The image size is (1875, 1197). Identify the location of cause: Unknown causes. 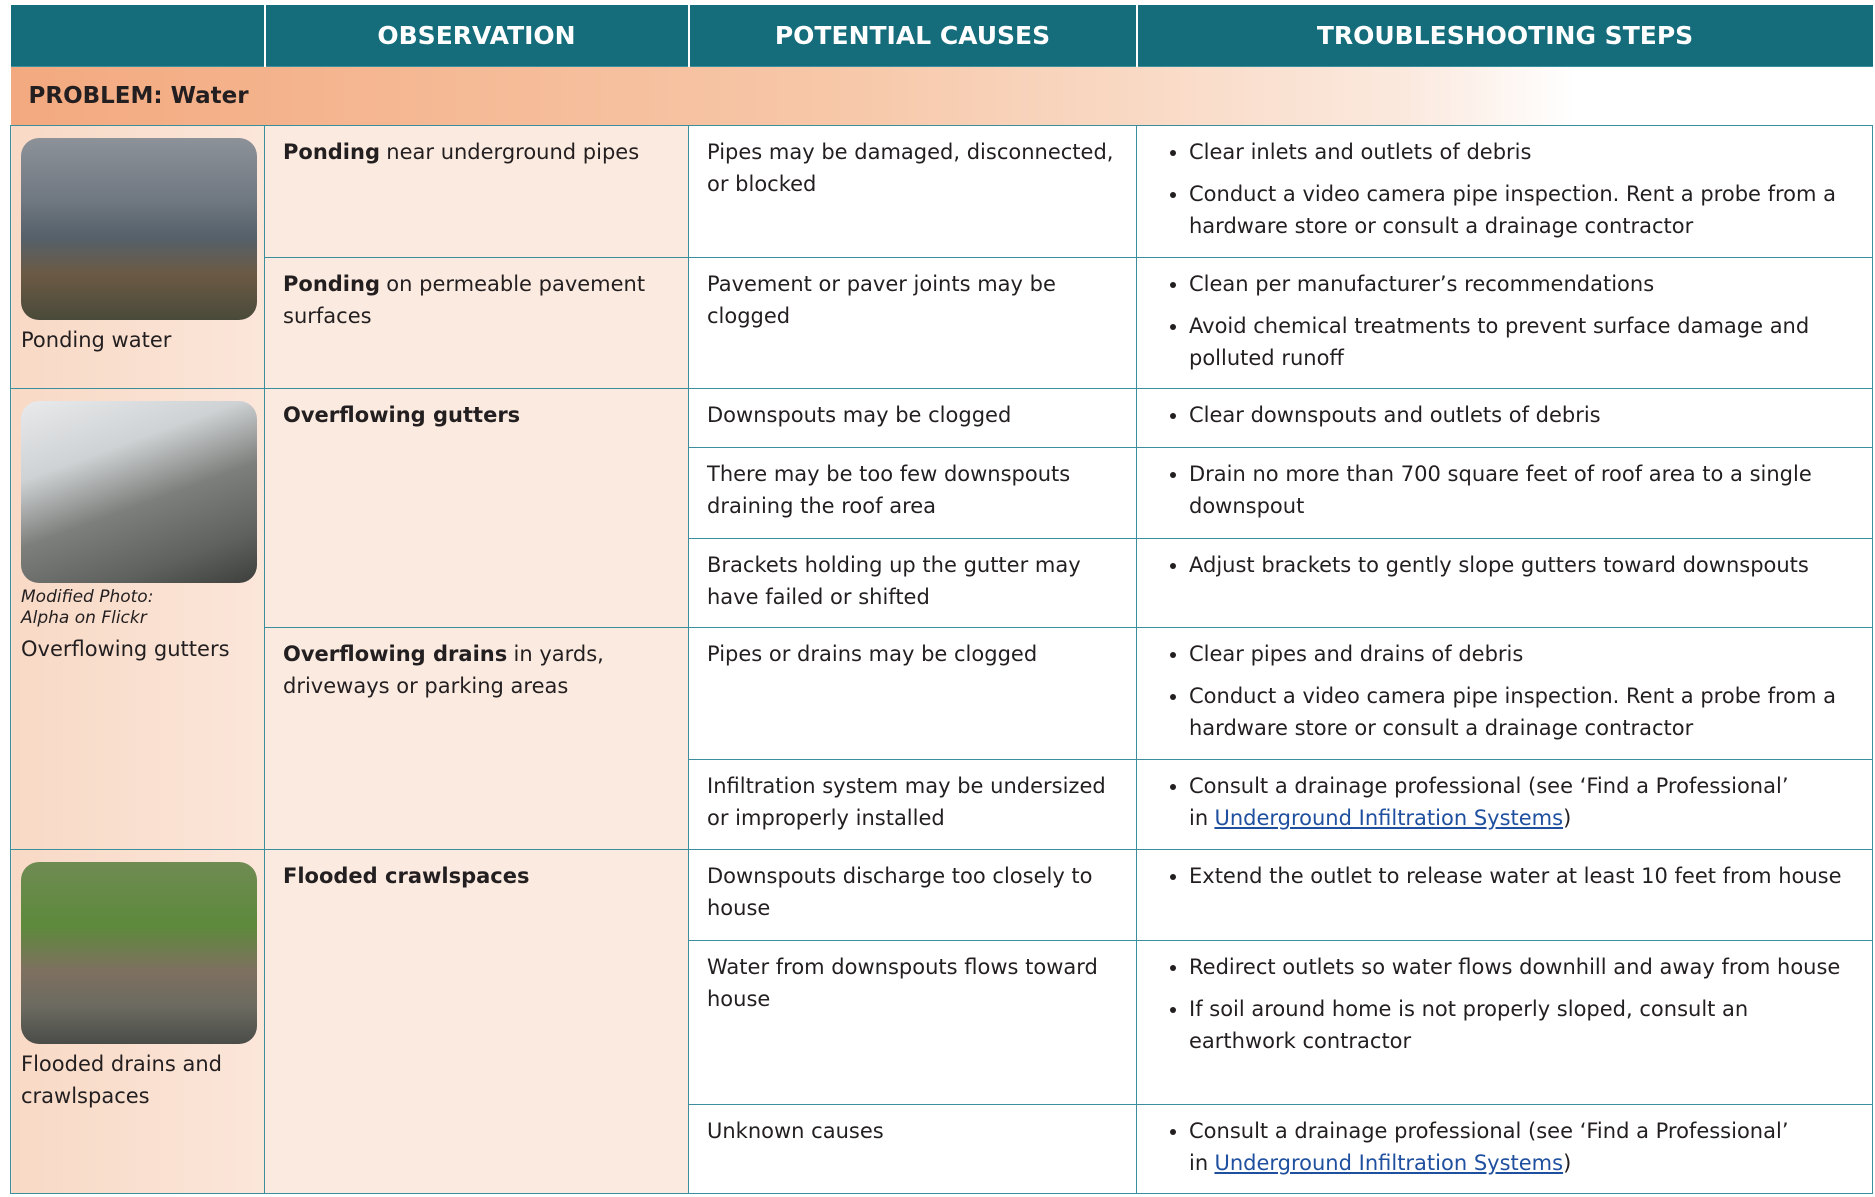
(912, 1149).